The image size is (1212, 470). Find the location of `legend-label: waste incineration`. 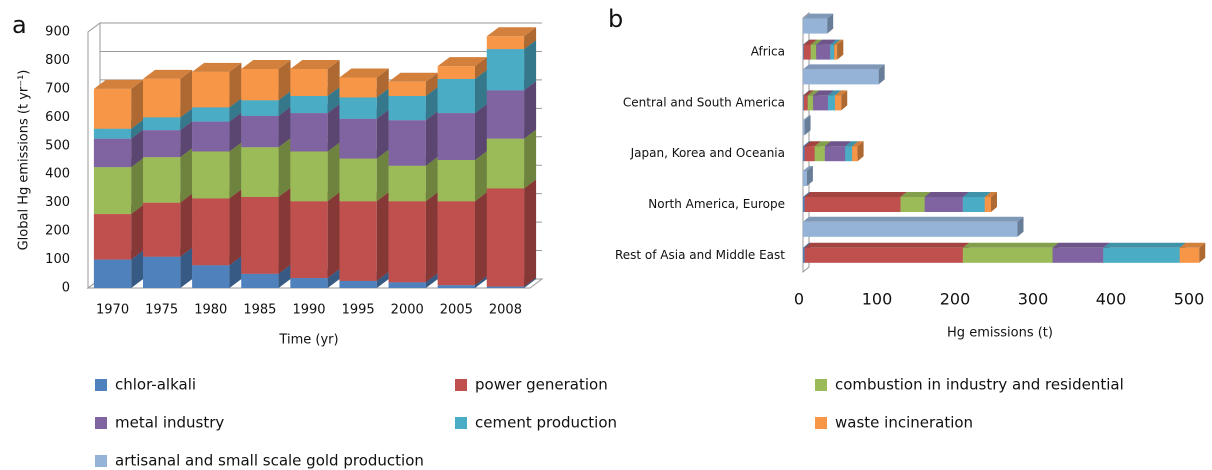

legend-label: waste incineration is located at coordinates (904, 423).